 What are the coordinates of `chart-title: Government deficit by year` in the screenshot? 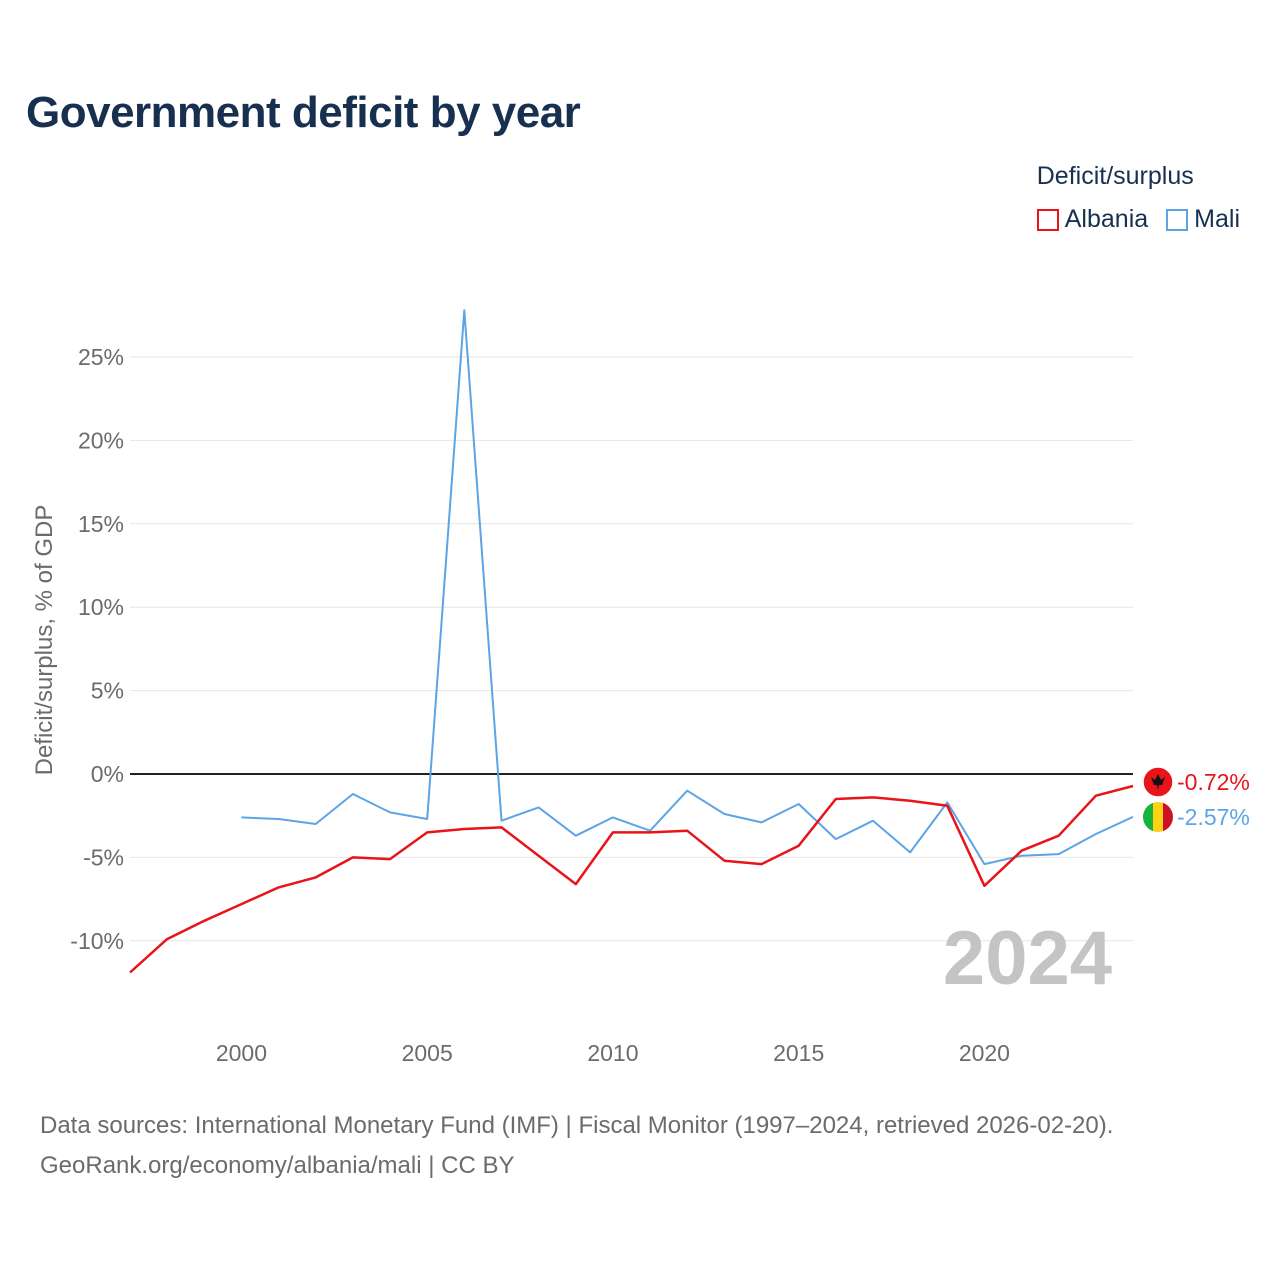 It's located at (303, 112).